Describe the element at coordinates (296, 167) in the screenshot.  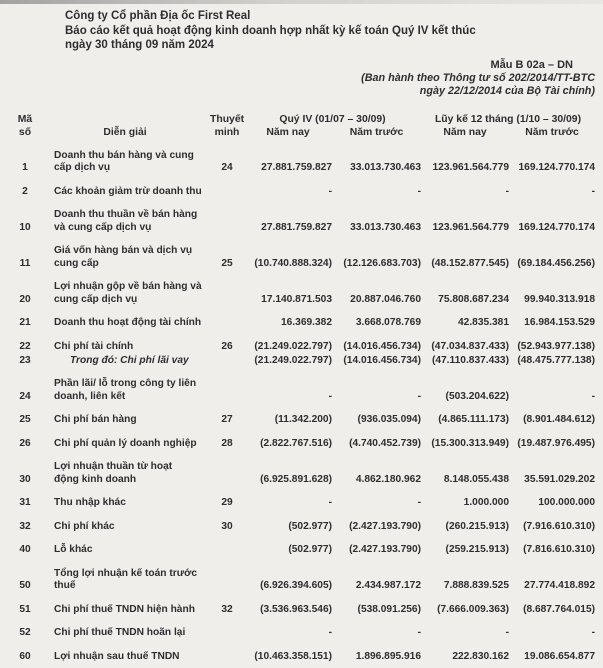
I see `row-qtr-current: 27.881.759.827` at that location.